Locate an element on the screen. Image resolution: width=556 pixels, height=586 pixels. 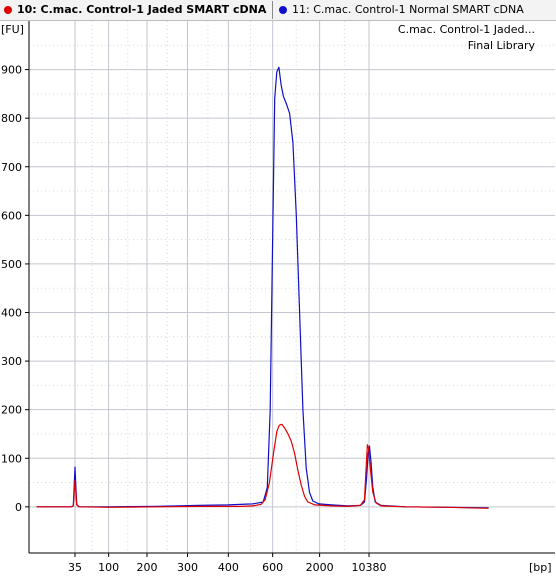
x-tick-labels: 35 100 200 300 400 600 2000 10380 is located at coordinates (227, 563).